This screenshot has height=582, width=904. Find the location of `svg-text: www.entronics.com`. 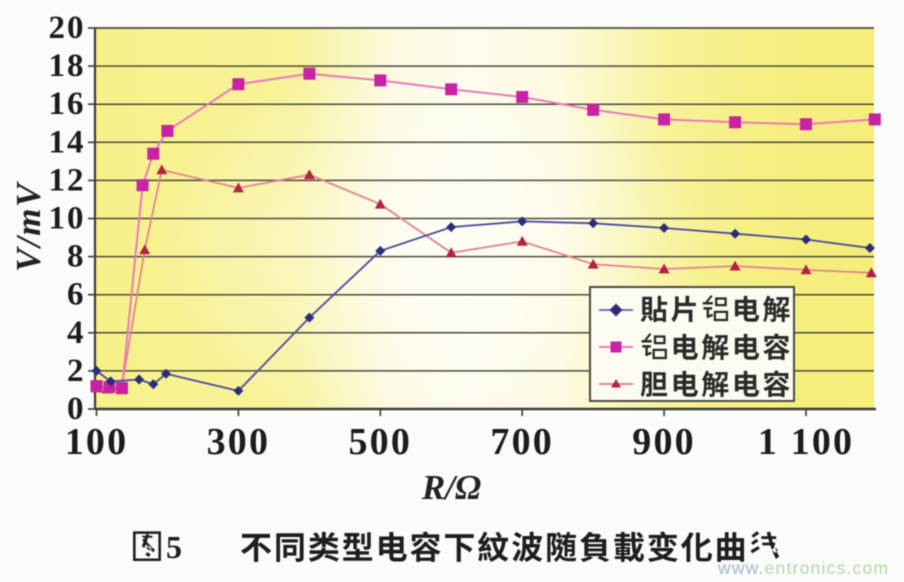

svg-text: www.entronics.com is located at coordinates (803, 568).